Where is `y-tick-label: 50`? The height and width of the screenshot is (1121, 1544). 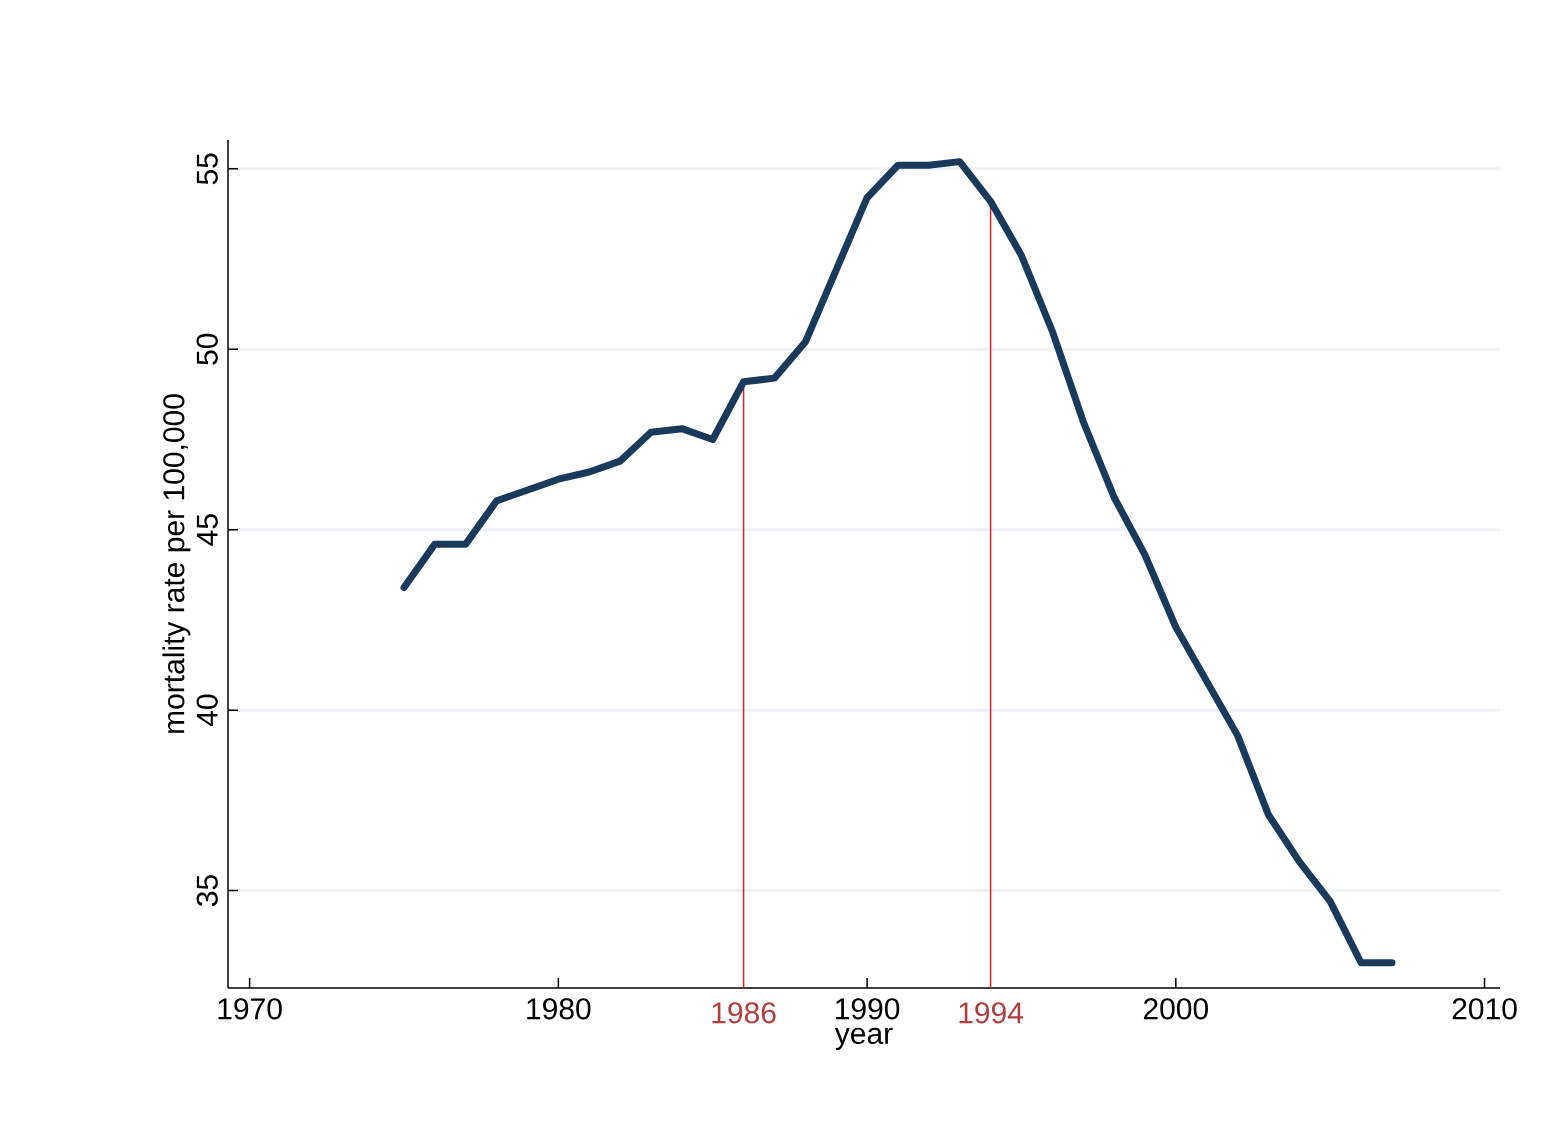 y-tick-label: 50 is located at coordinates (207, 349).